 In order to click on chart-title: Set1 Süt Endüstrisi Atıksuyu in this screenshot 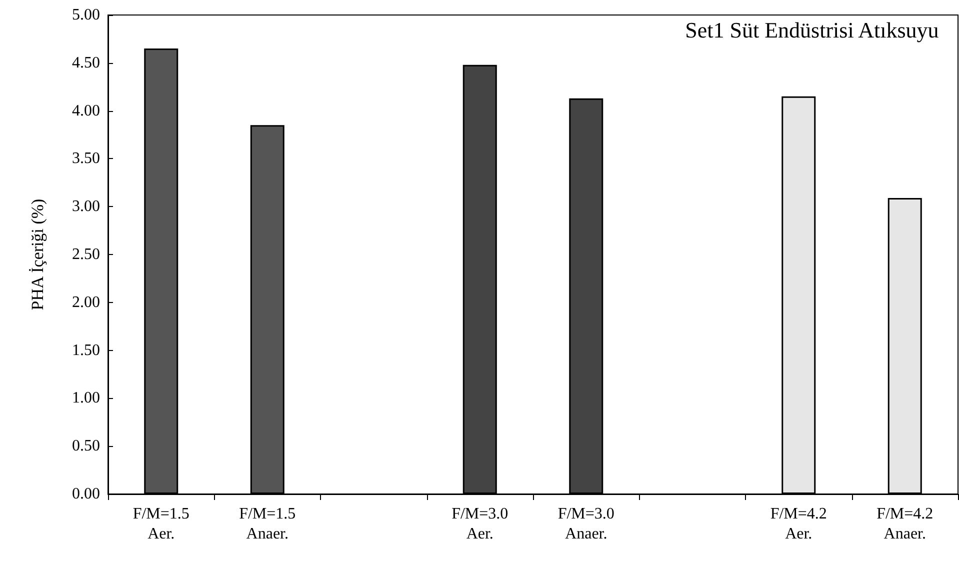, I will do `click(812, 30)`.